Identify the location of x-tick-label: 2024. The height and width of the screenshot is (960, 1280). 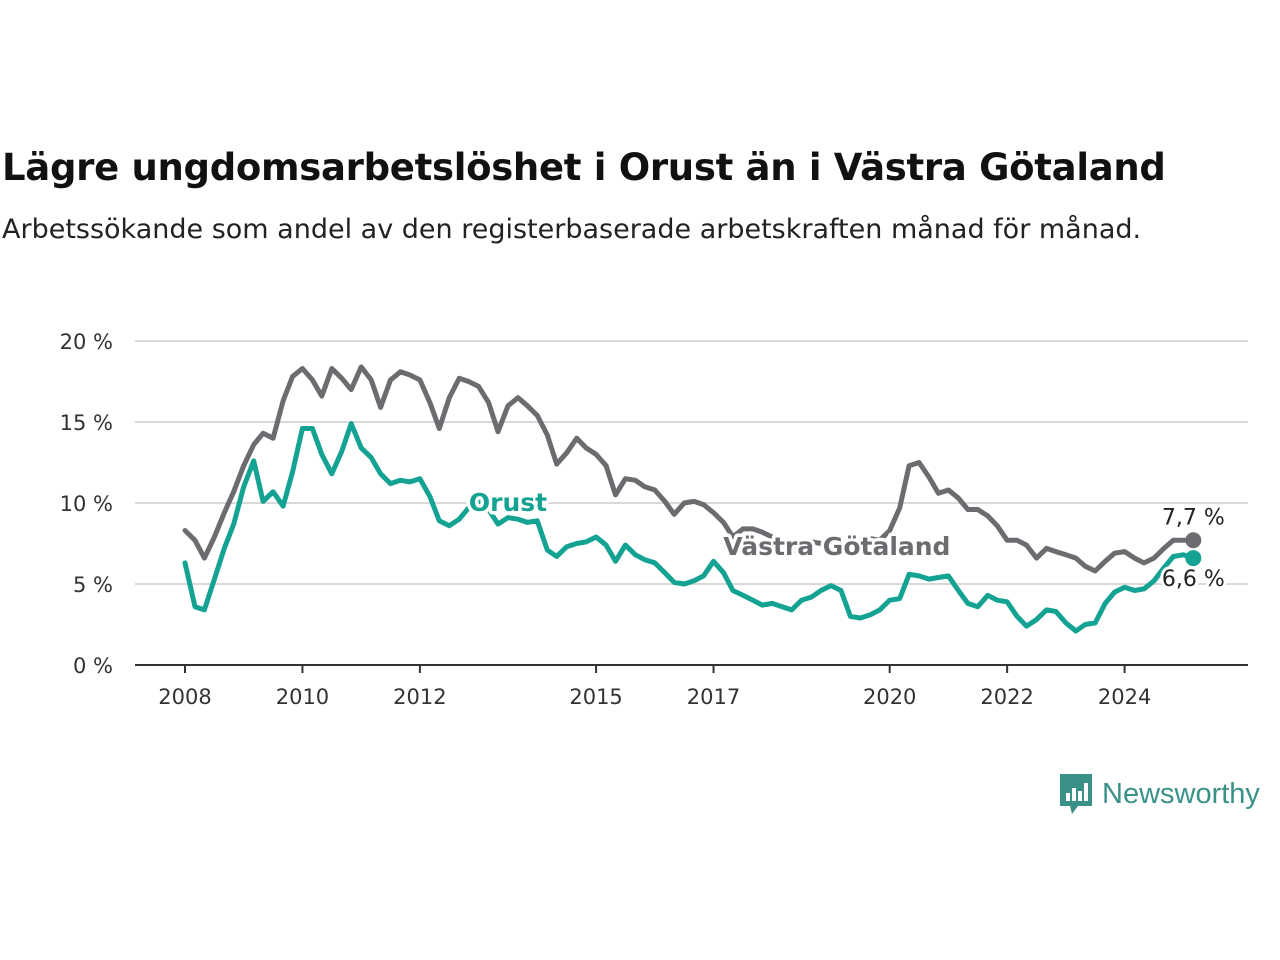
(1124, 697).